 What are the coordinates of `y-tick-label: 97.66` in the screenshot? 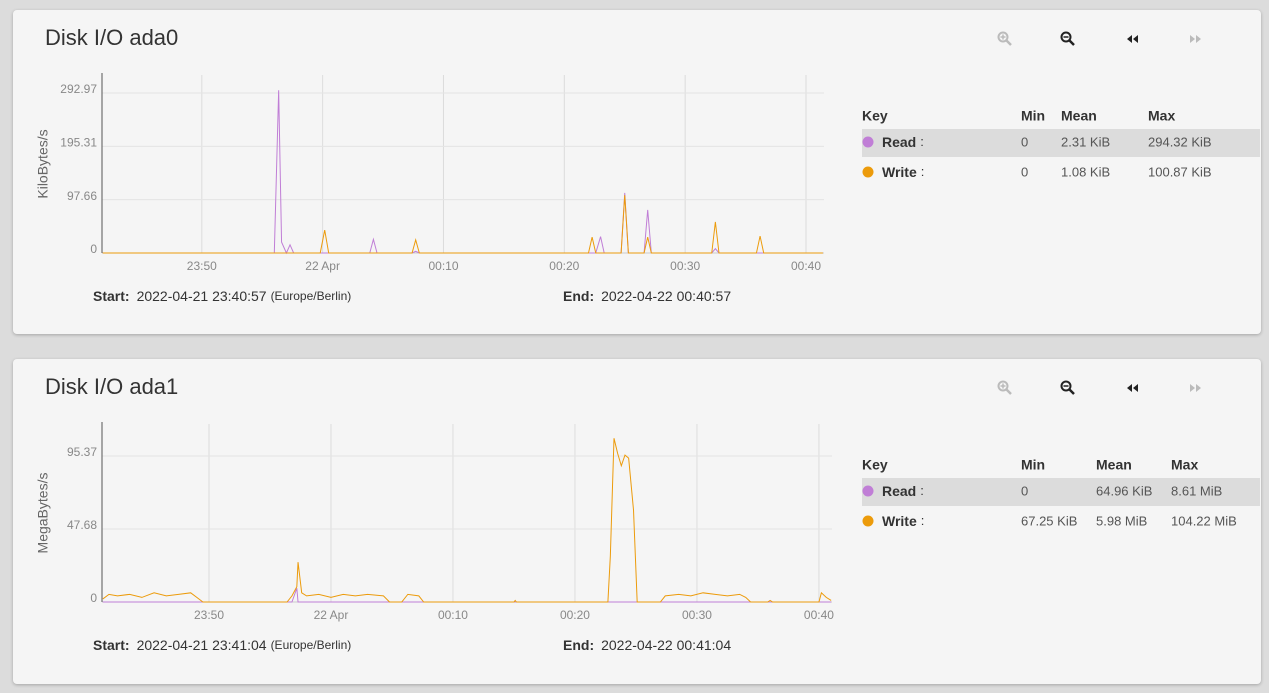 It's located at (82, 196).